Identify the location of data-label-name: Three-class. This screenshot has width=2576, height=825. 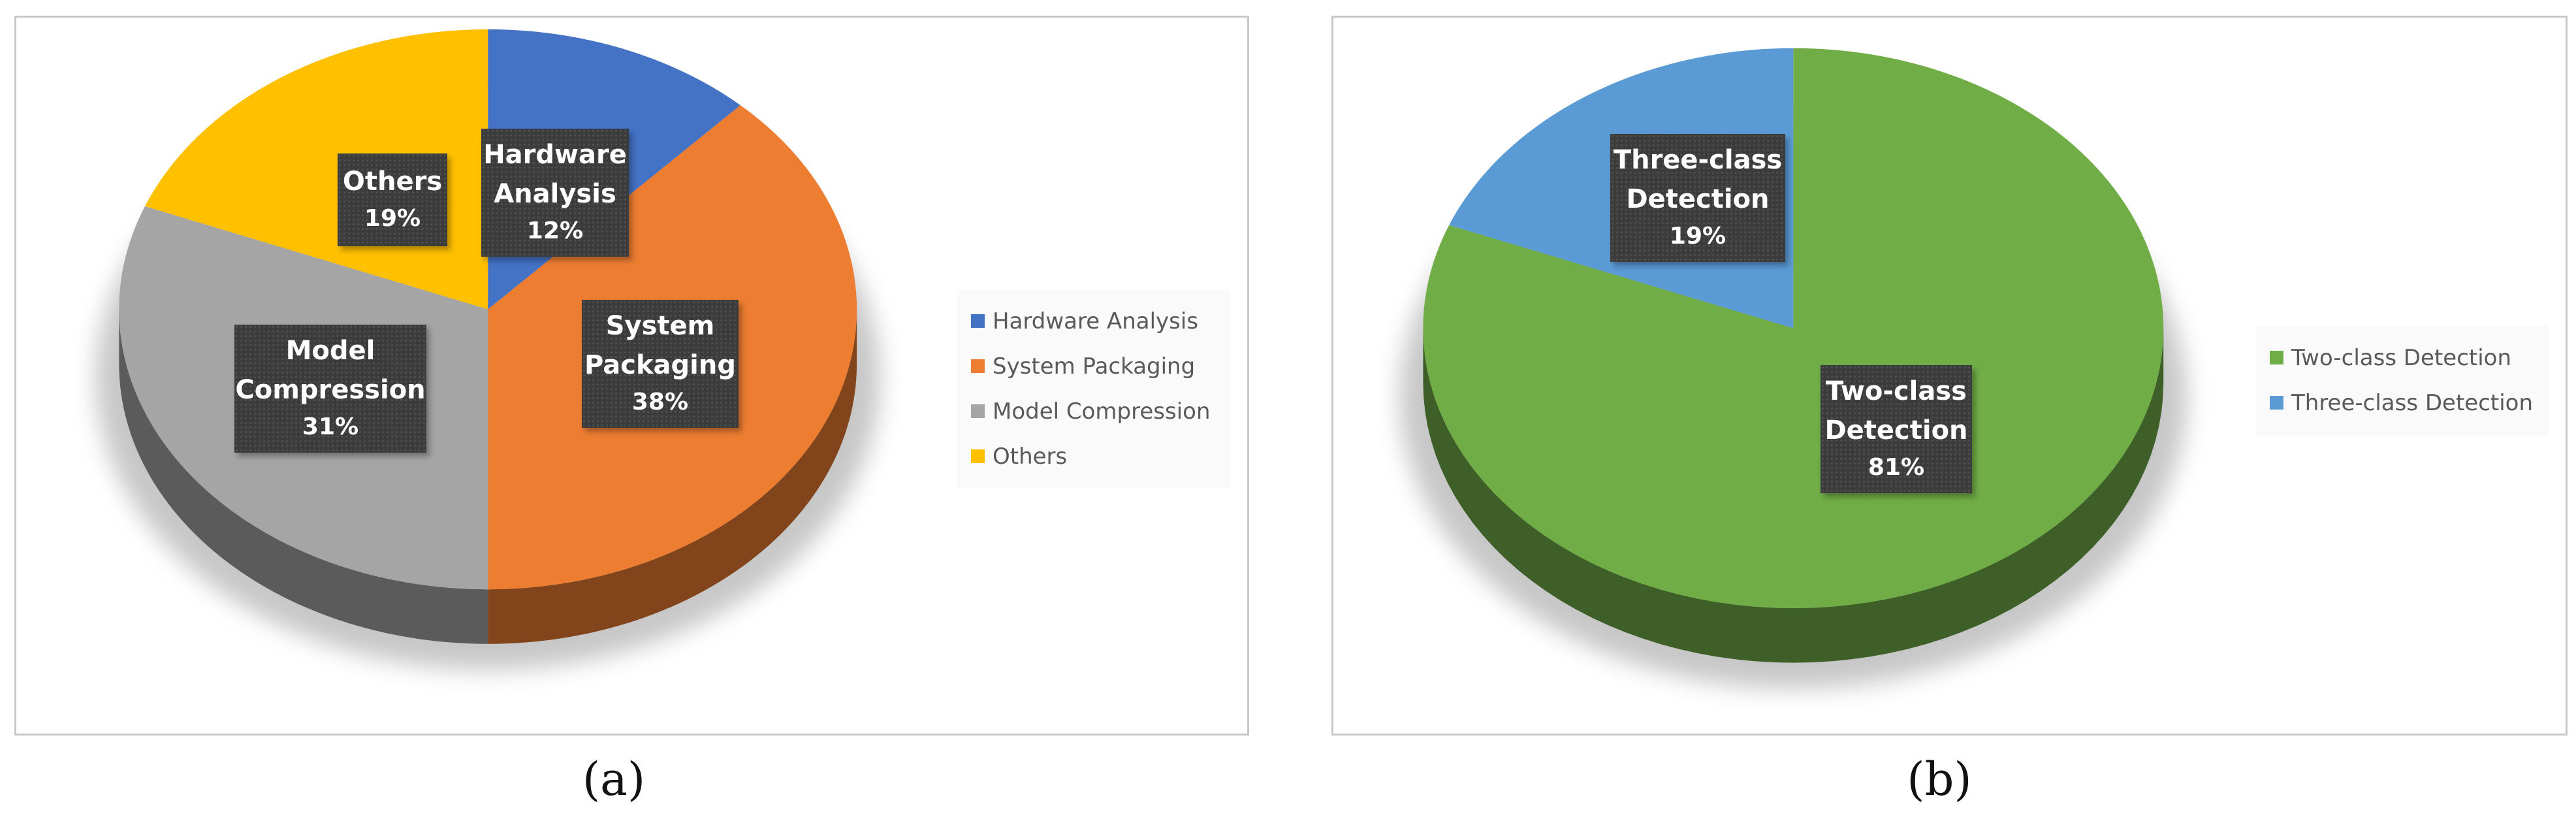
(1698, 160).